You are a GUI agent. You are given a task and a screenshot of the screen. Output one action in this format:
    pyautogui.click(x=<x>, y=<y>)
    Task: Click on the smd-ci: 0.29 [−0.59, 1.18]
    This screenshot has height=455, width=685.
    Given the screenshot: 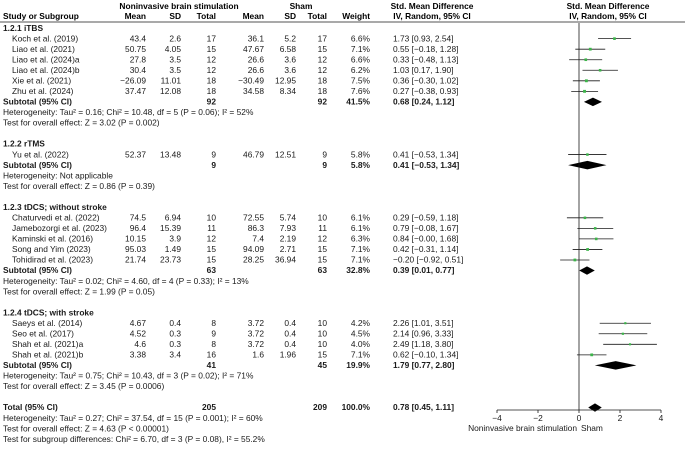 What is the action you would take?
    pyautogui.click(x=425, y=218)
    